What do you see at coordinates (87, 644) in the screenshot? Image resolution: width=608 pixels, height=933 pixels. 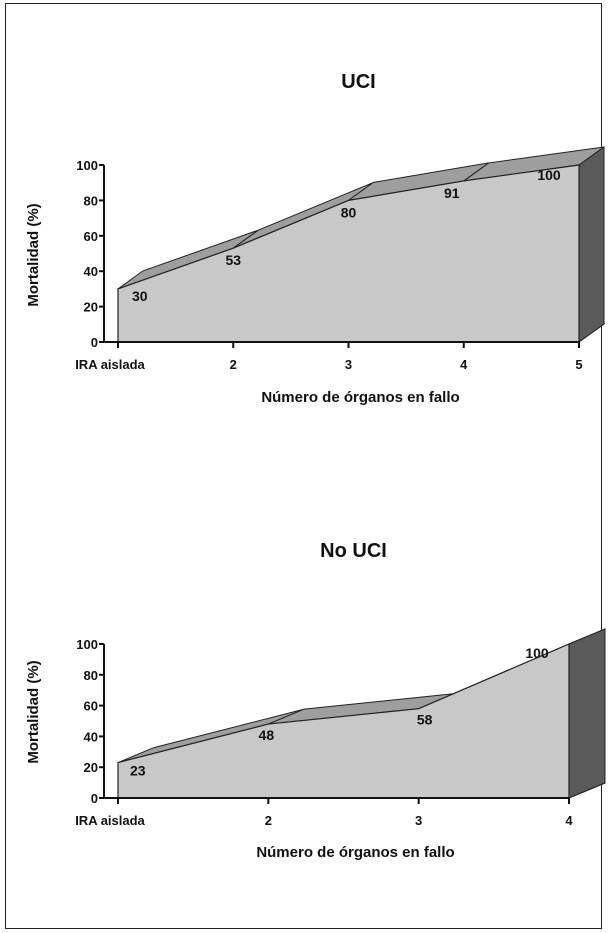 I see `chart-2-ytick-100: 100` at bounding box center [87, 644].